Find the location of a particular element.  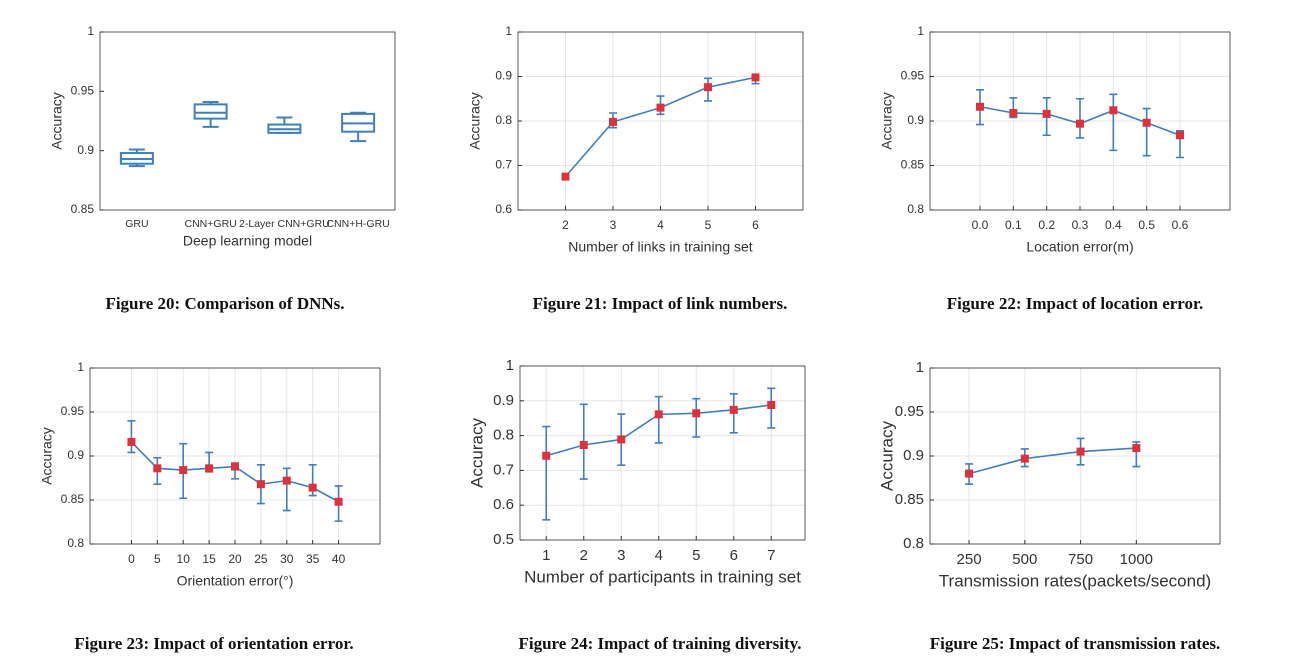

x-tick-label: 1000 is located at coordinates (1136, 559).